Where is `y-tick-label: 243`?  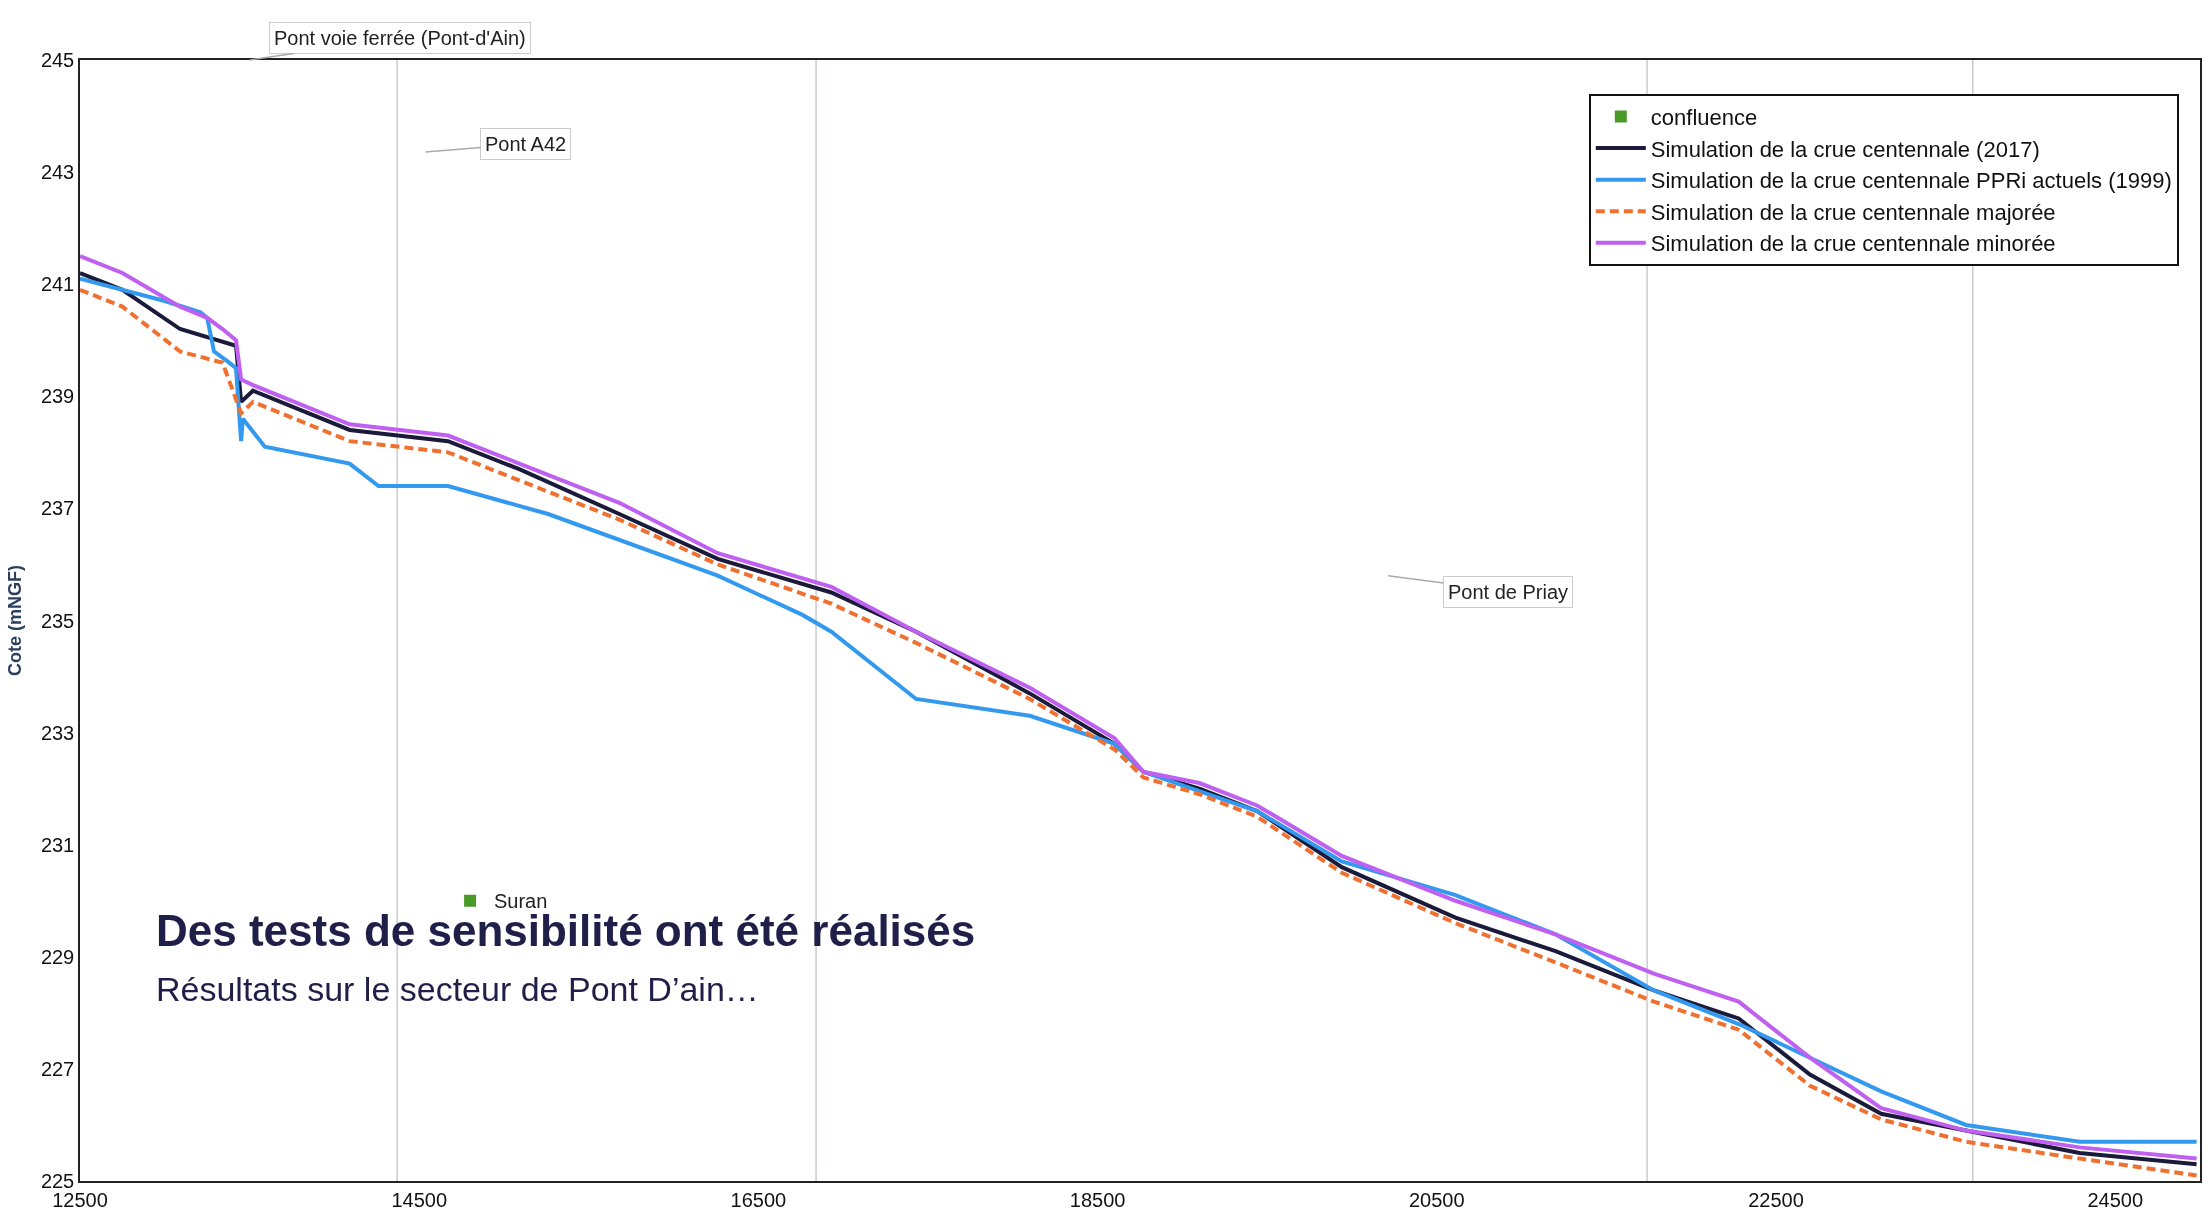
y-tick-label: 243 is located at coordinates (57, 172).